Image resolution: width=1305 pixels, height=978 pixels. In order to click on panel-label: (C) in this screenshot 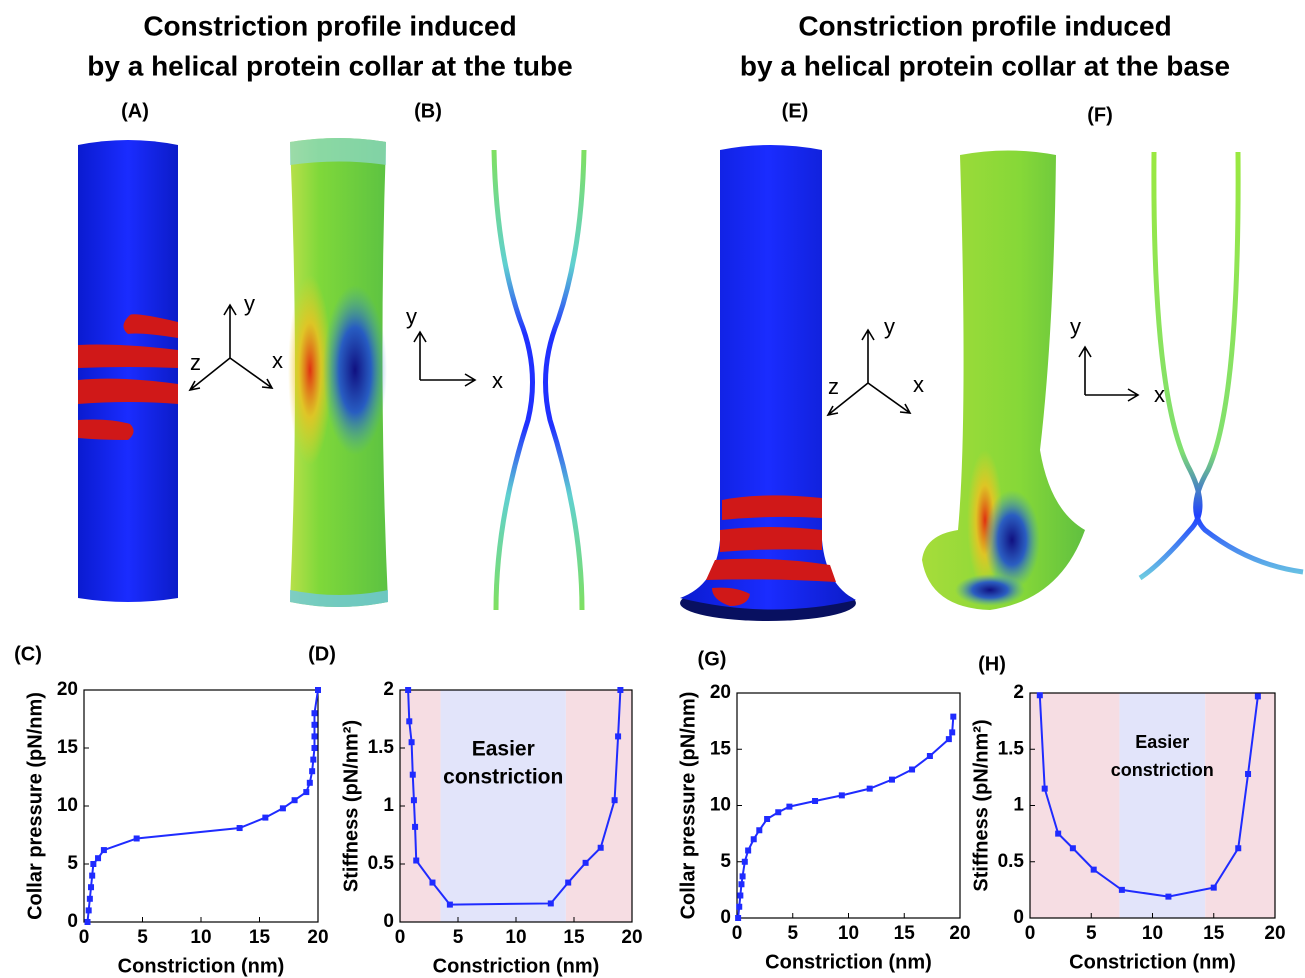, I will do `click(28, 654)`.